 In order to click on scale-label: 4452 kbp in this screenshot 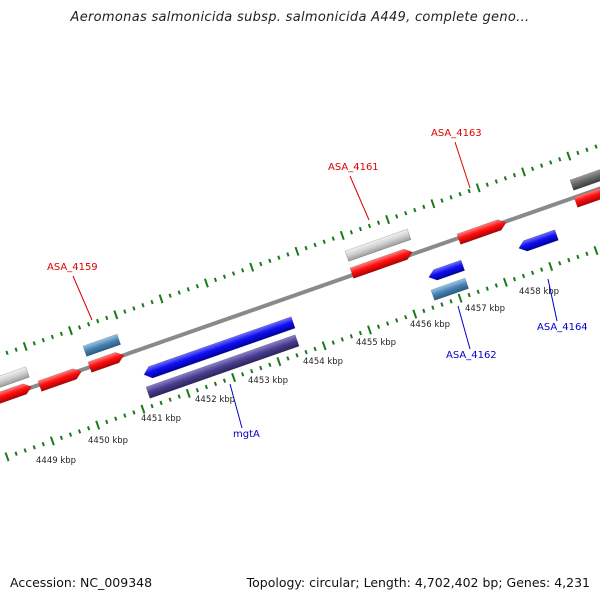, I will do `click(215, 400)`.